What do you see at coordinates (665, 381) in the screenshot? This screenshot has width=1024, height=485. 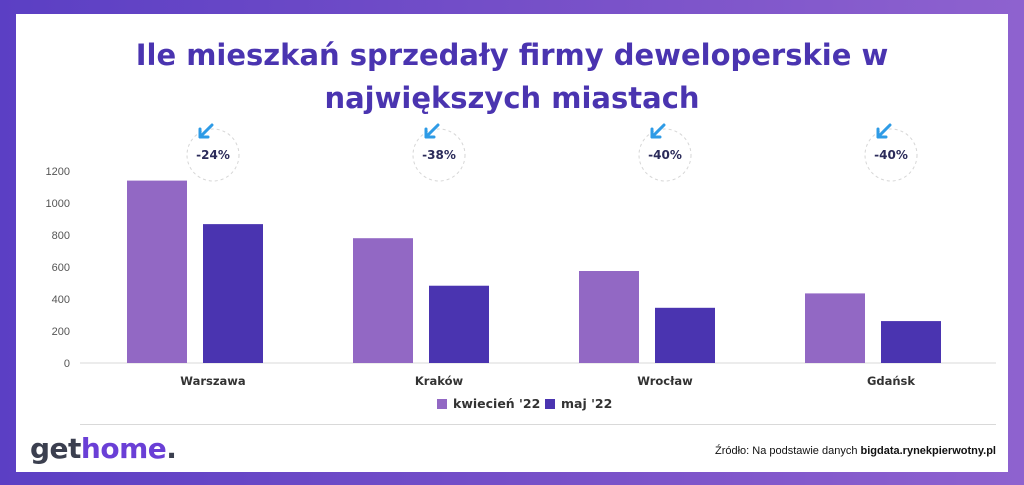 I see `x-tick-label: Wrocław` at bounding box center [665, 381].